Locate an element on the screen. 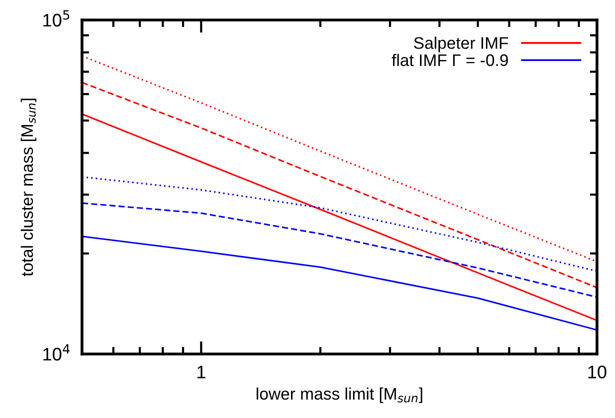  y-tick-label: 10$^{4}$ is located at coordinates (56, 352).